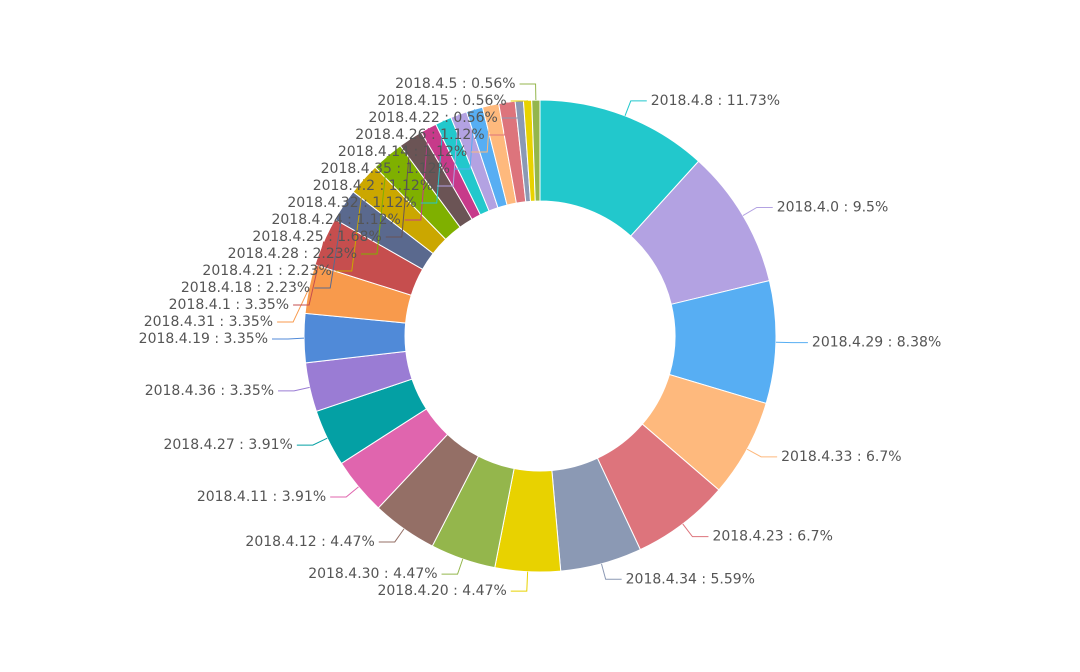  I want to click on slice-label: 2018.4.32 : 1.12%, so click(351, 203).